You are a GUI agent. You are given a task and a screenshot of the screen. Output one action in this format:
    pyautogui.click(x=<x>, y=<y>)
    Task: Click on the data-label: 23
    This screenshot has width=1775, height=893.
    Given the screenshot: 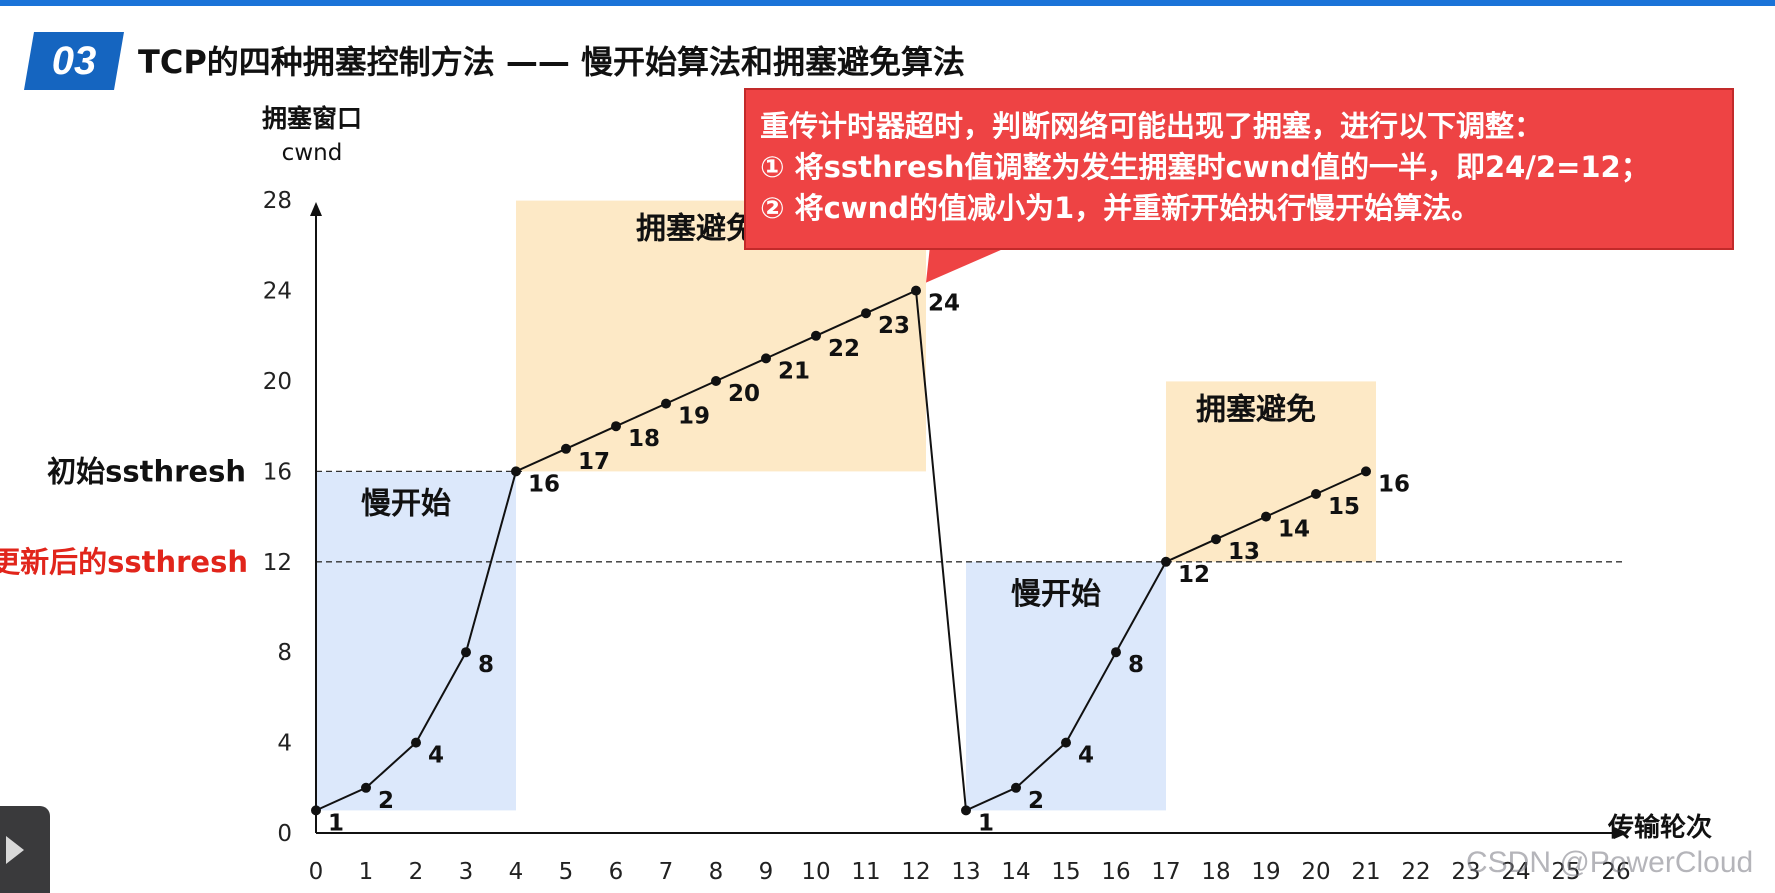 What is the action you would take?
    pyautogui.click(x=894, y=326)
    